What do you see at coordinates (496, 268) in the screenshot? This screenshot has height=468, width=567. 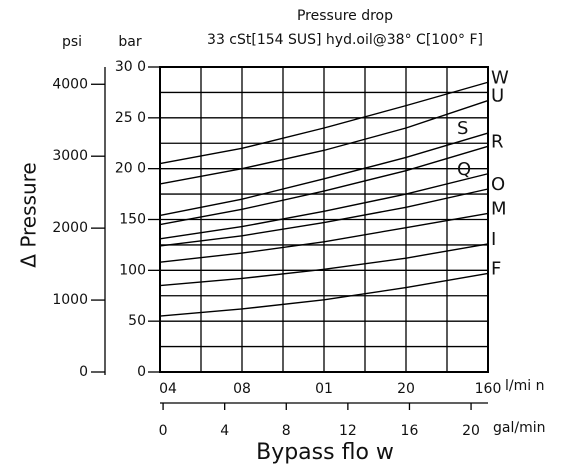 I see `curve-label: F` at bounding box center [496, 268].